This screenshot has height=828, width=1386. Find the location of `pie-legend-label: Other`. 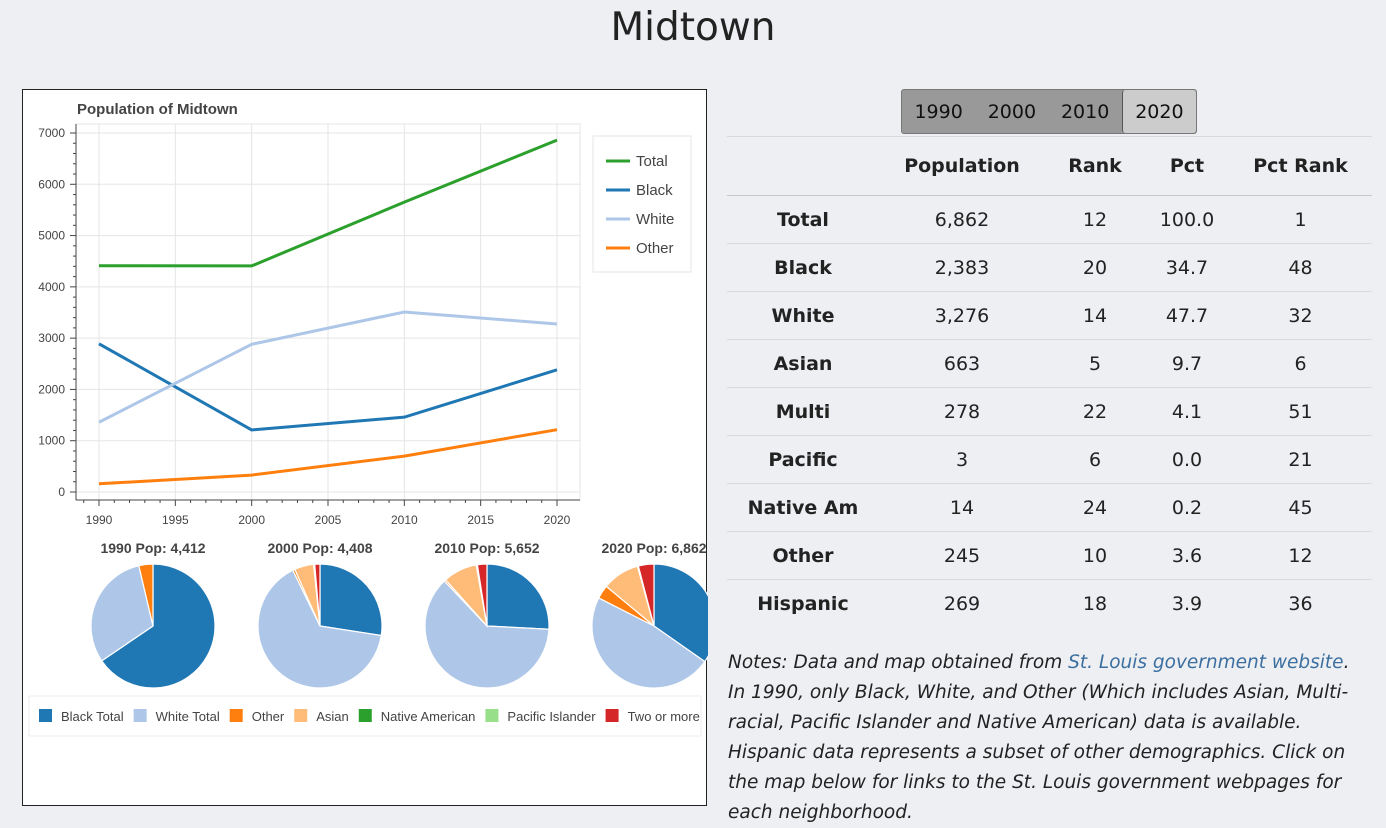

pie-legend-label: Other is located at coordinates (268, 716).